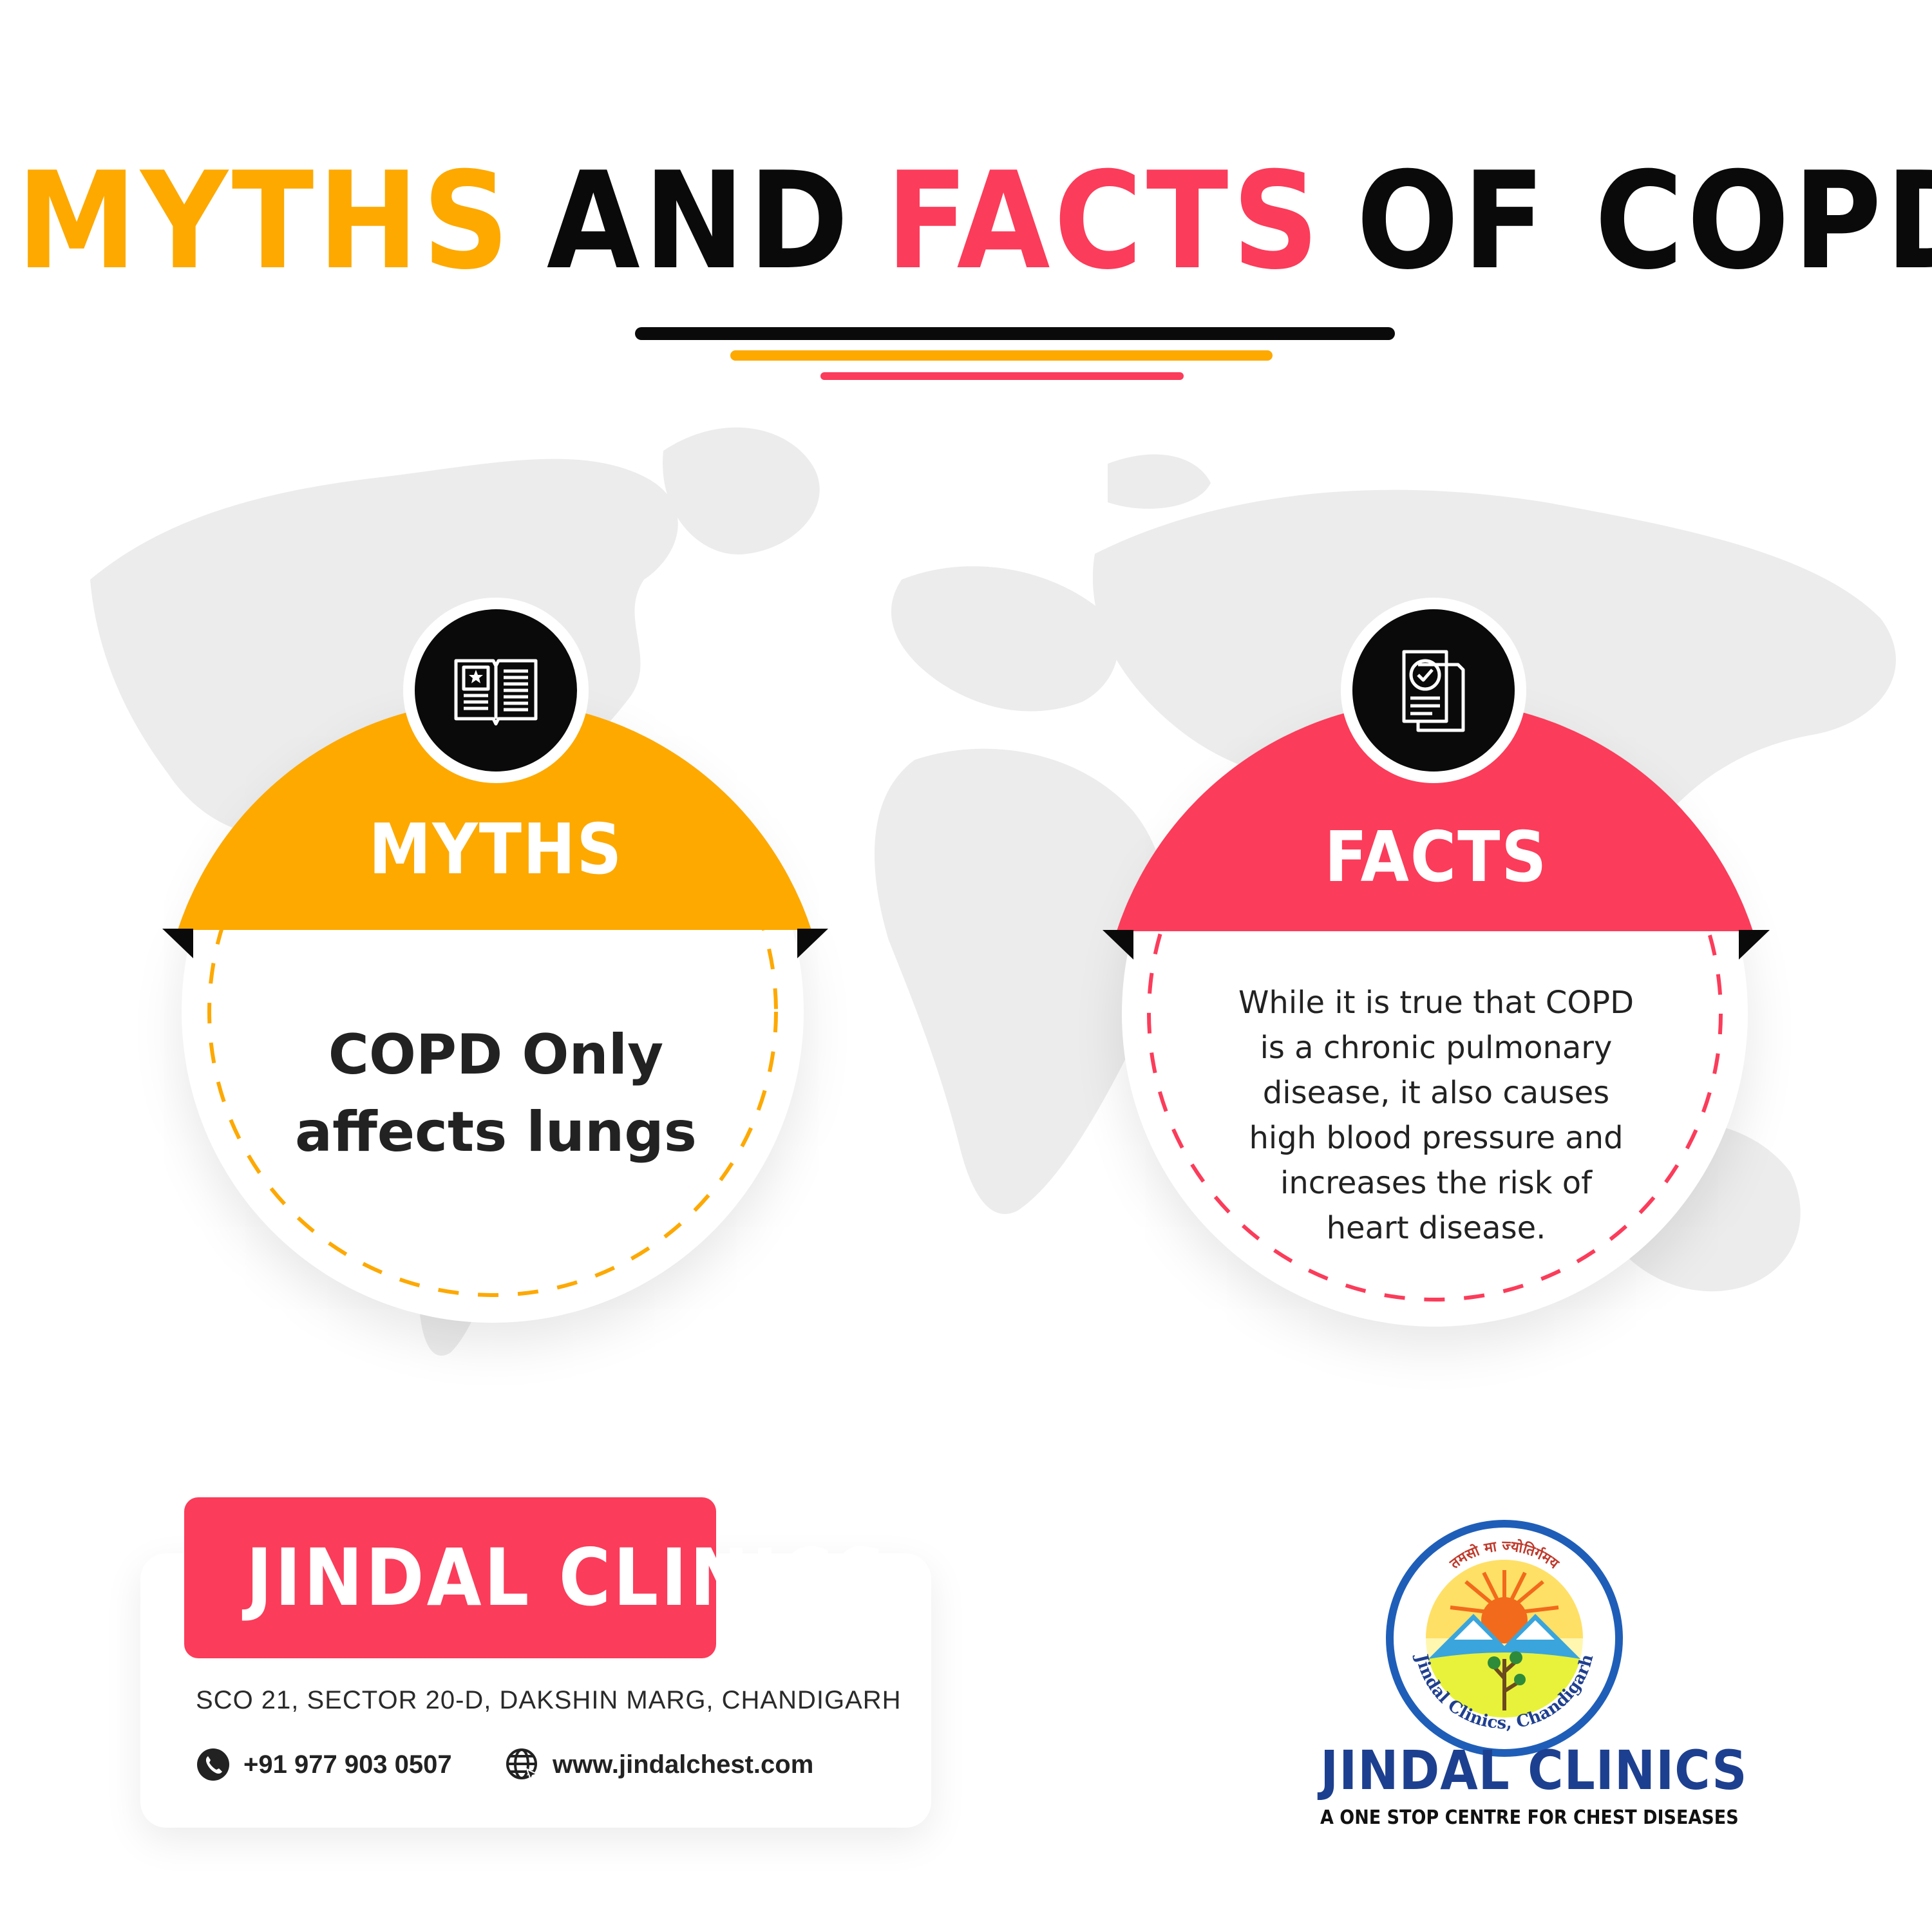  What do you see at coordinates (1754, 945) in the screenshot?
I see `facts-flap-right` at bounding box center [1754, 945].